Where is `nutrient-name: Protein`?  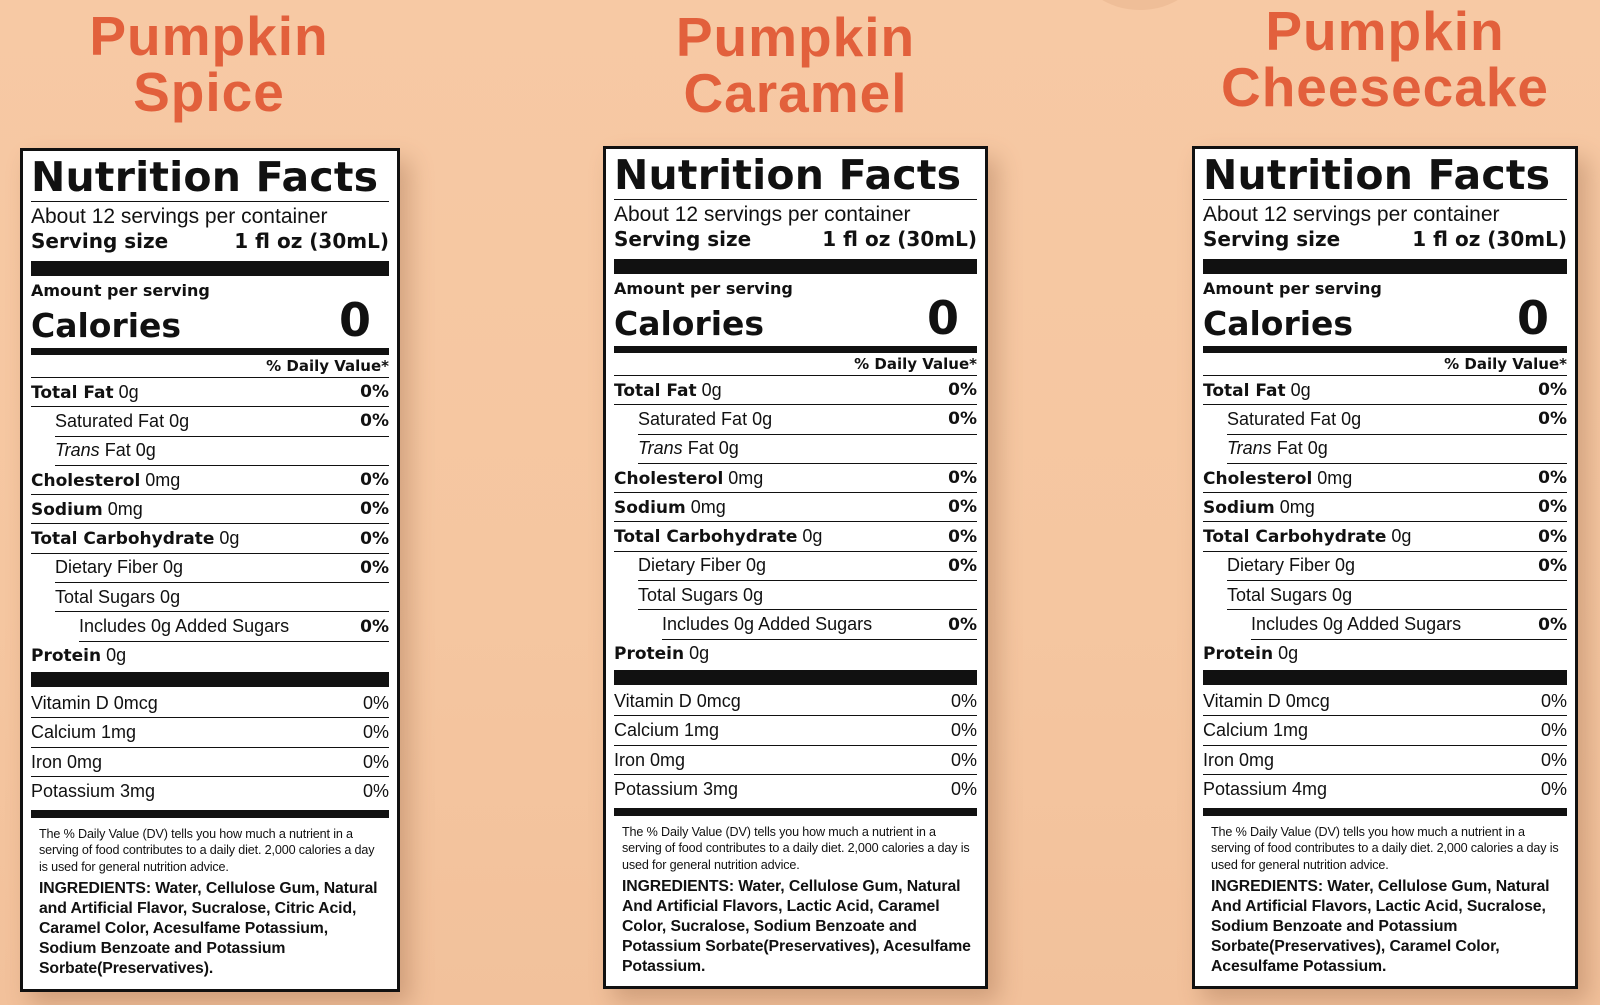 nutrient-name: Protein is located at coordinates (1238, 654).